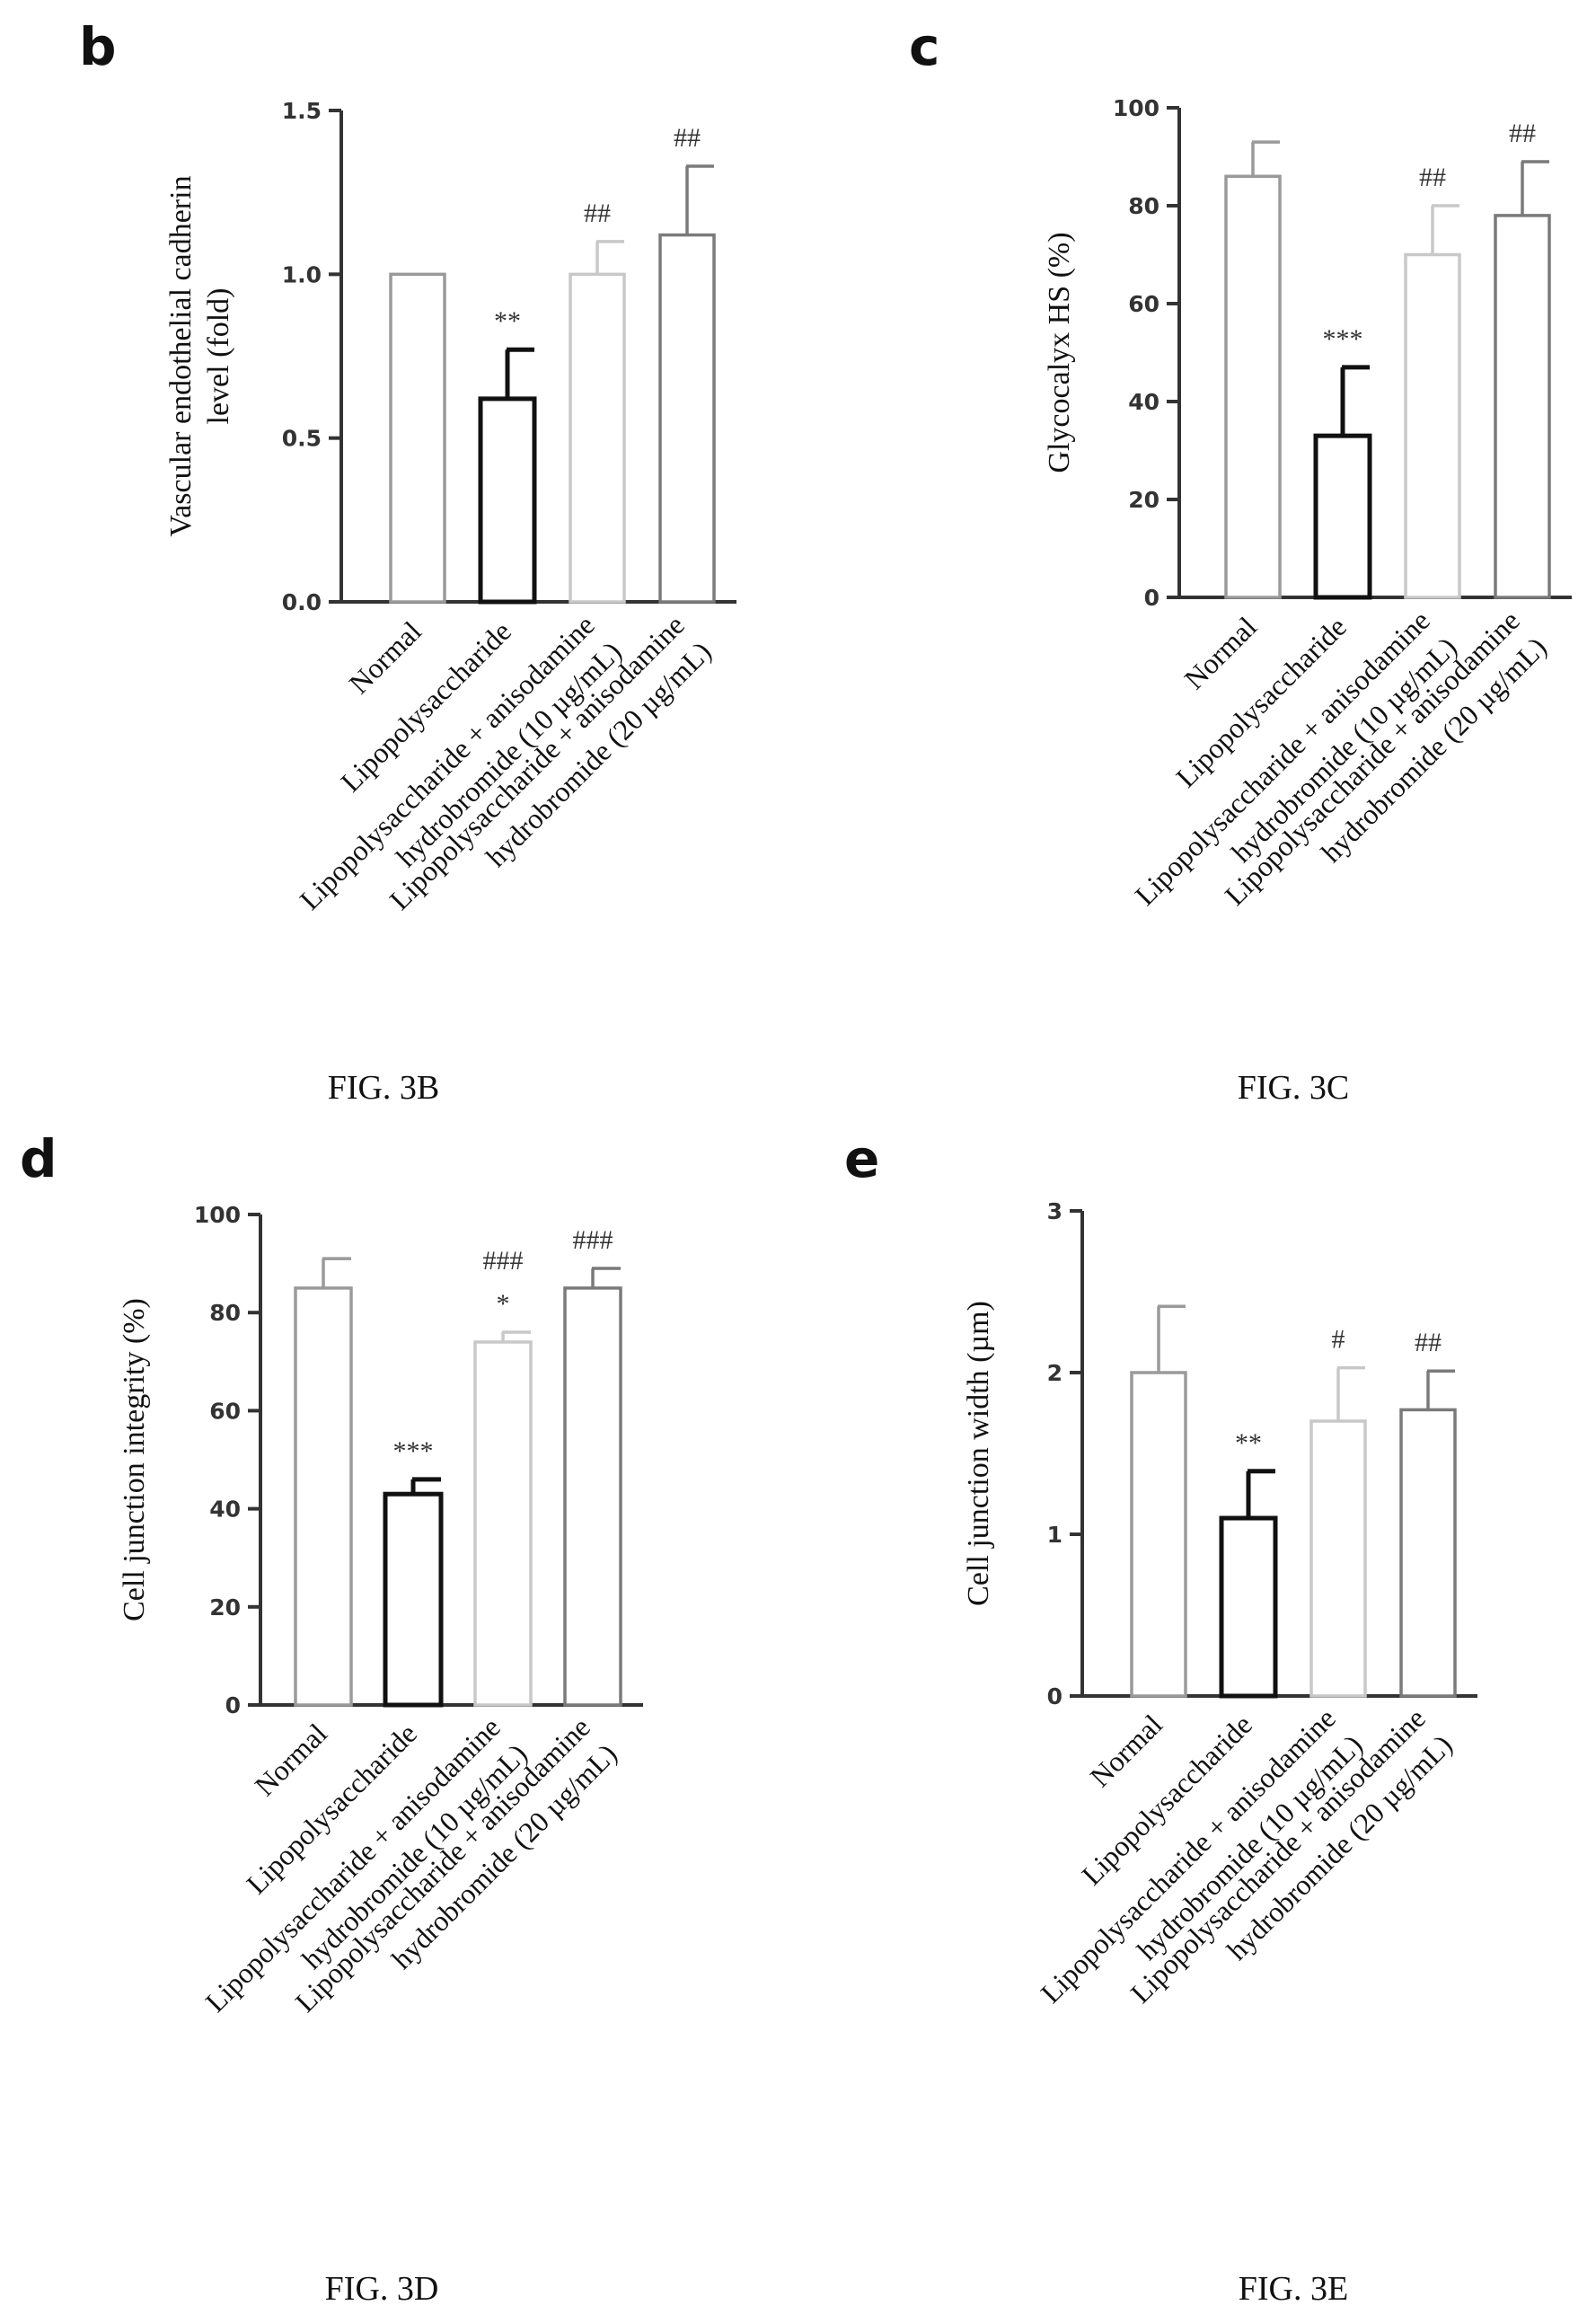  What do you see at coordinates (1055, 1373) in the screenshot?
I see `y-tick-label: 2` at bounding box center [1055, 1373].